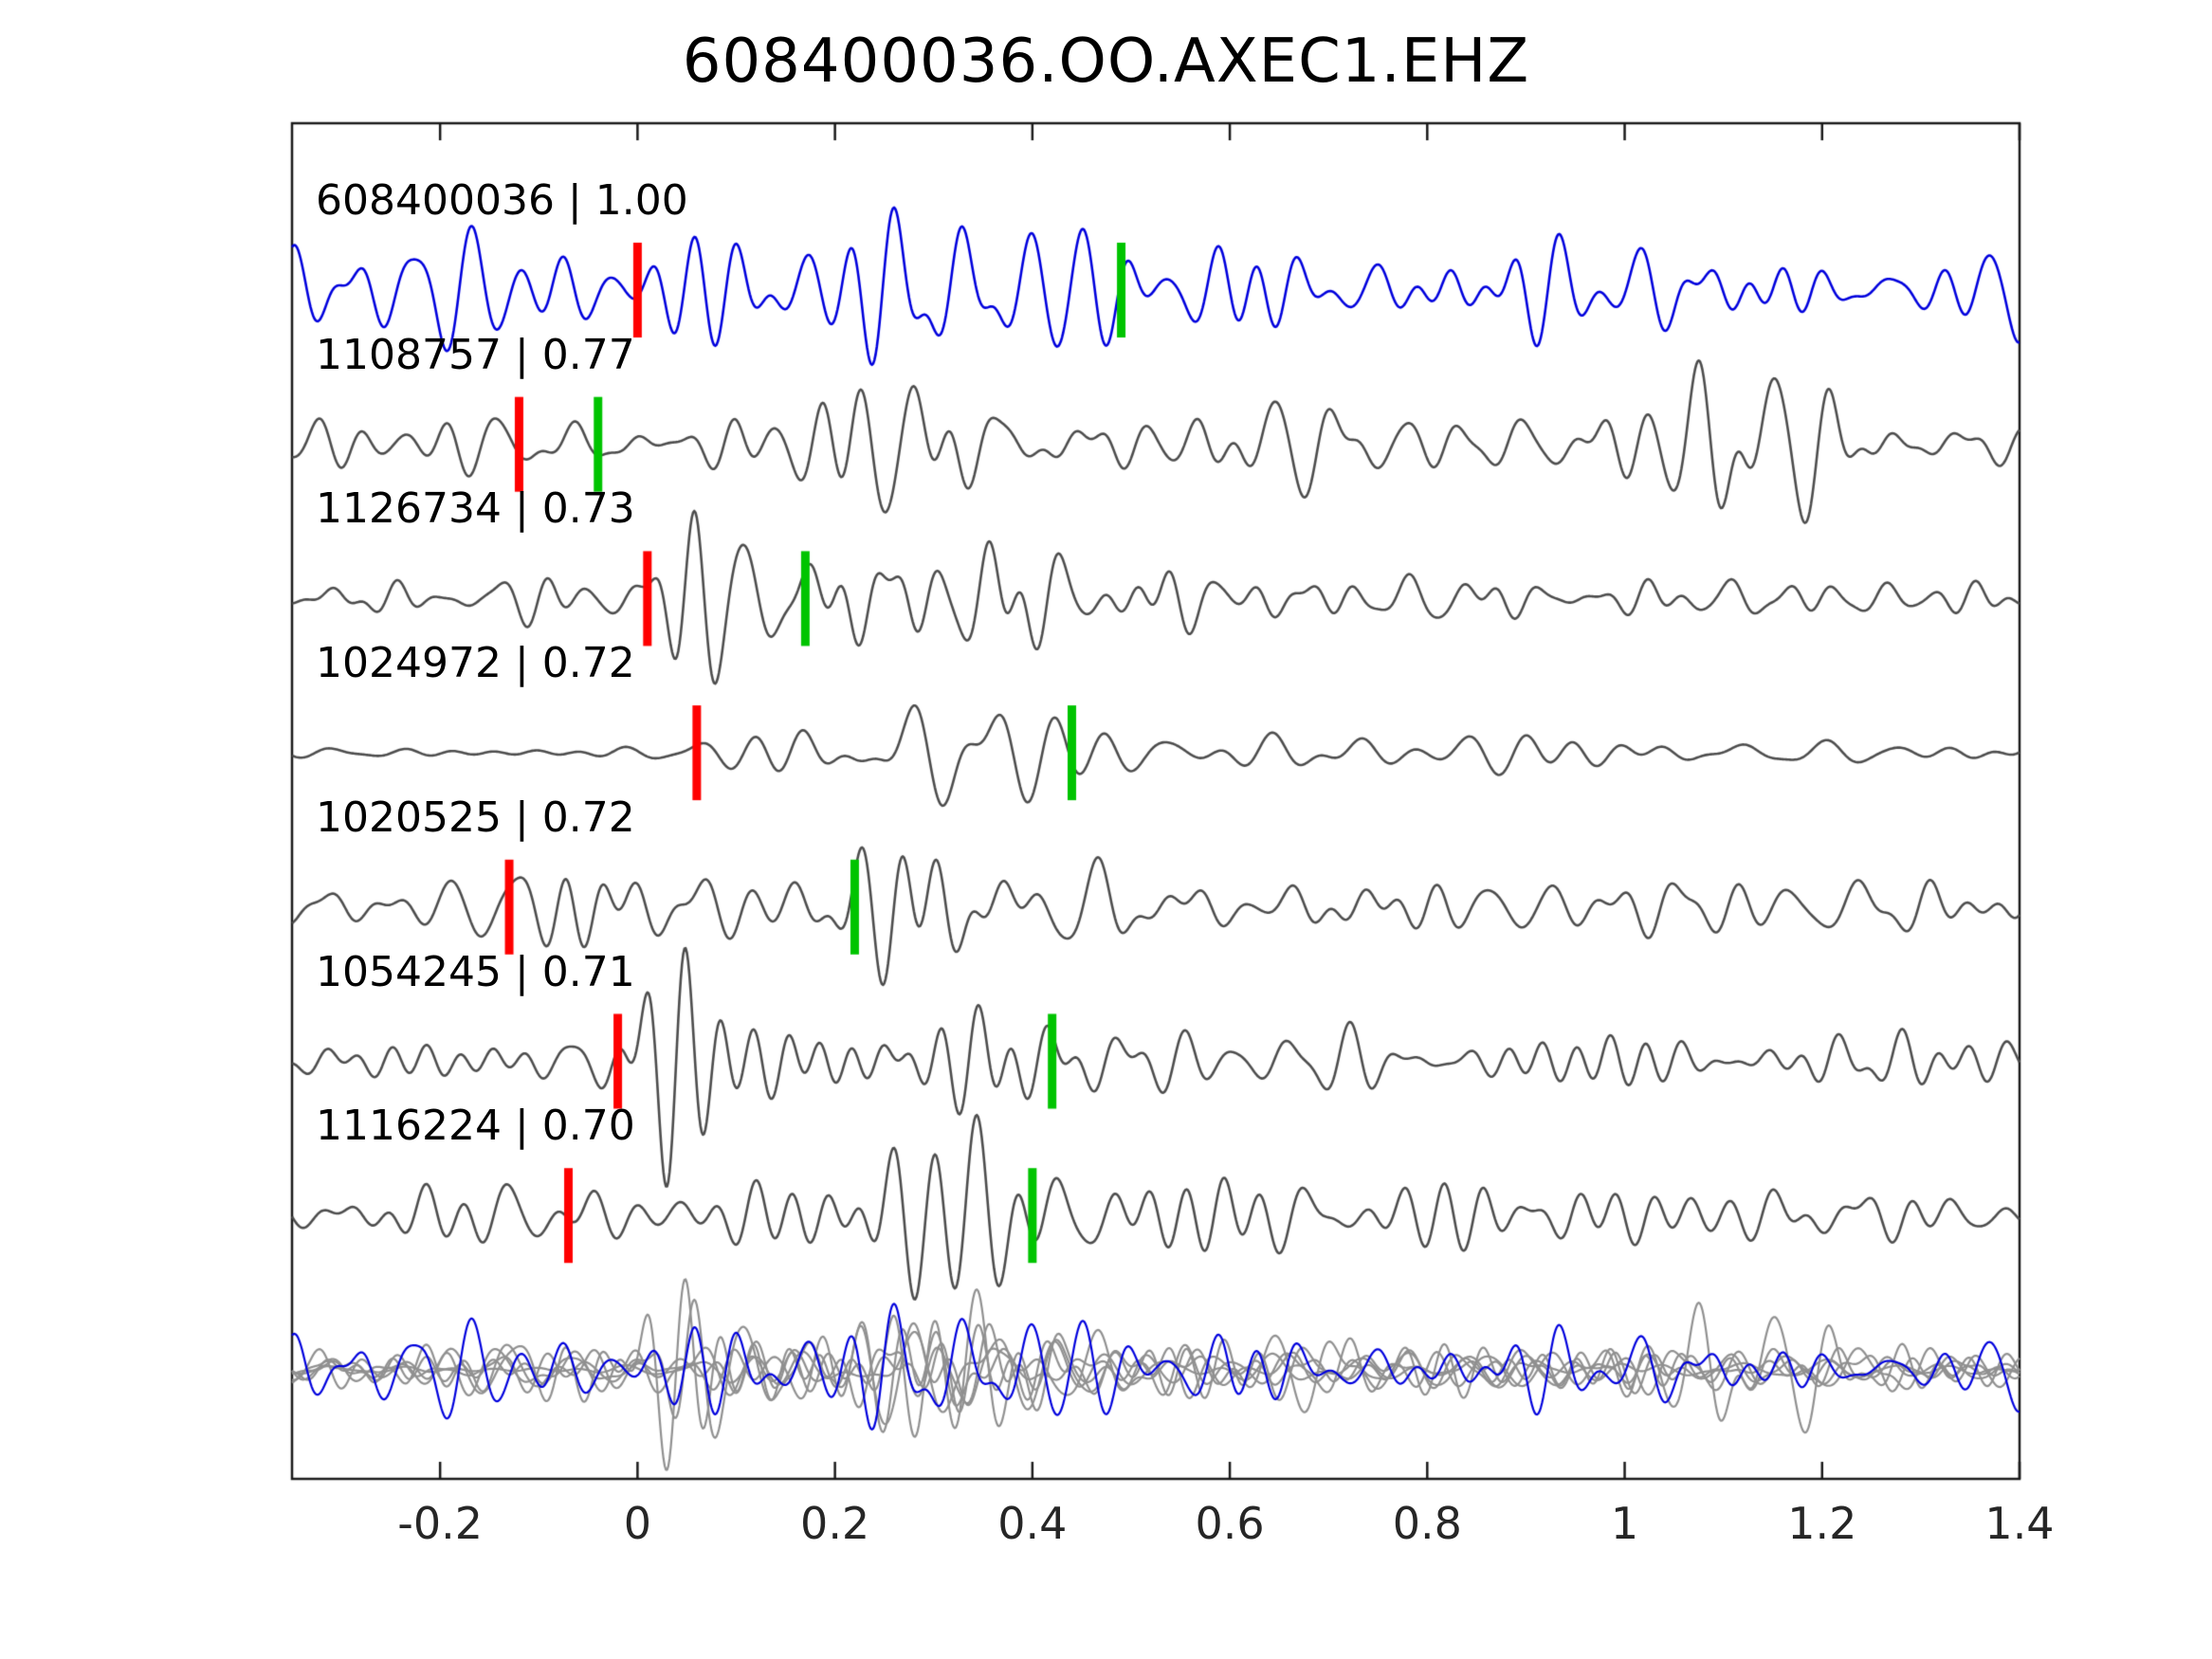 The width and height of the screenshot is (2212, 1659). I want to click on trace-label-1024972: 1024972 | 0.72, so click(475, 663).